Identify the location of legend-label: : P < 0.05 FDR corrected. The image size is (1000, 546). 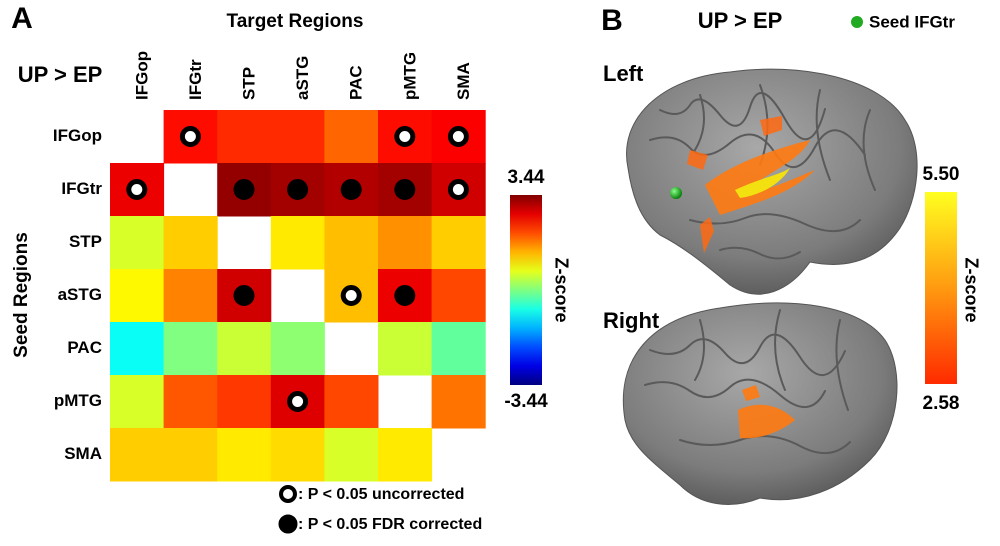
(390, 524).